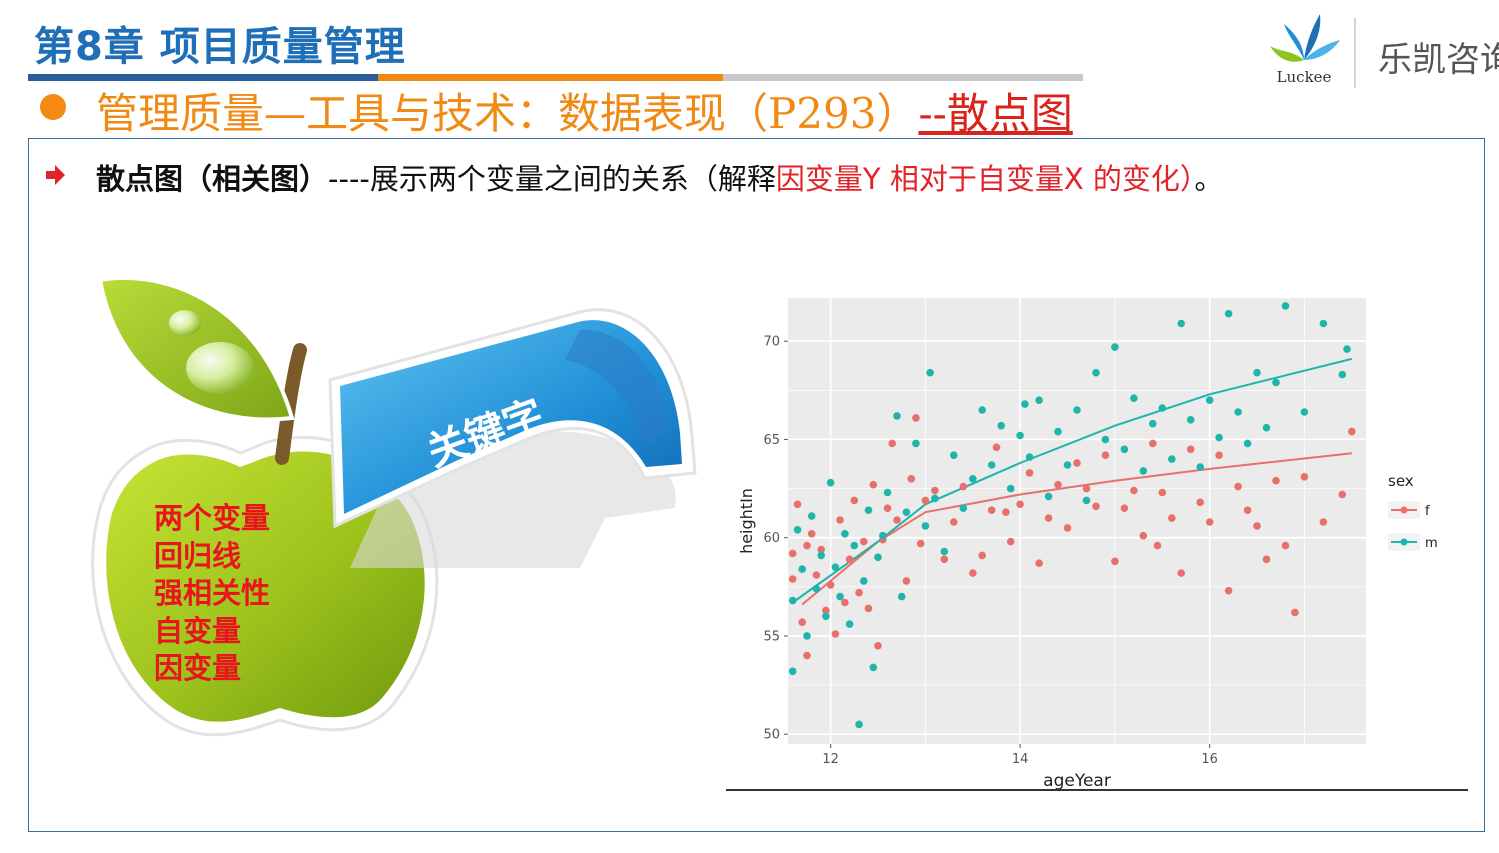 The width and height of the screenshot is (1499, 853). Describe the element at coordinates (771, 735) in the screenshot. I see `y-tick-label: 50` at that location.